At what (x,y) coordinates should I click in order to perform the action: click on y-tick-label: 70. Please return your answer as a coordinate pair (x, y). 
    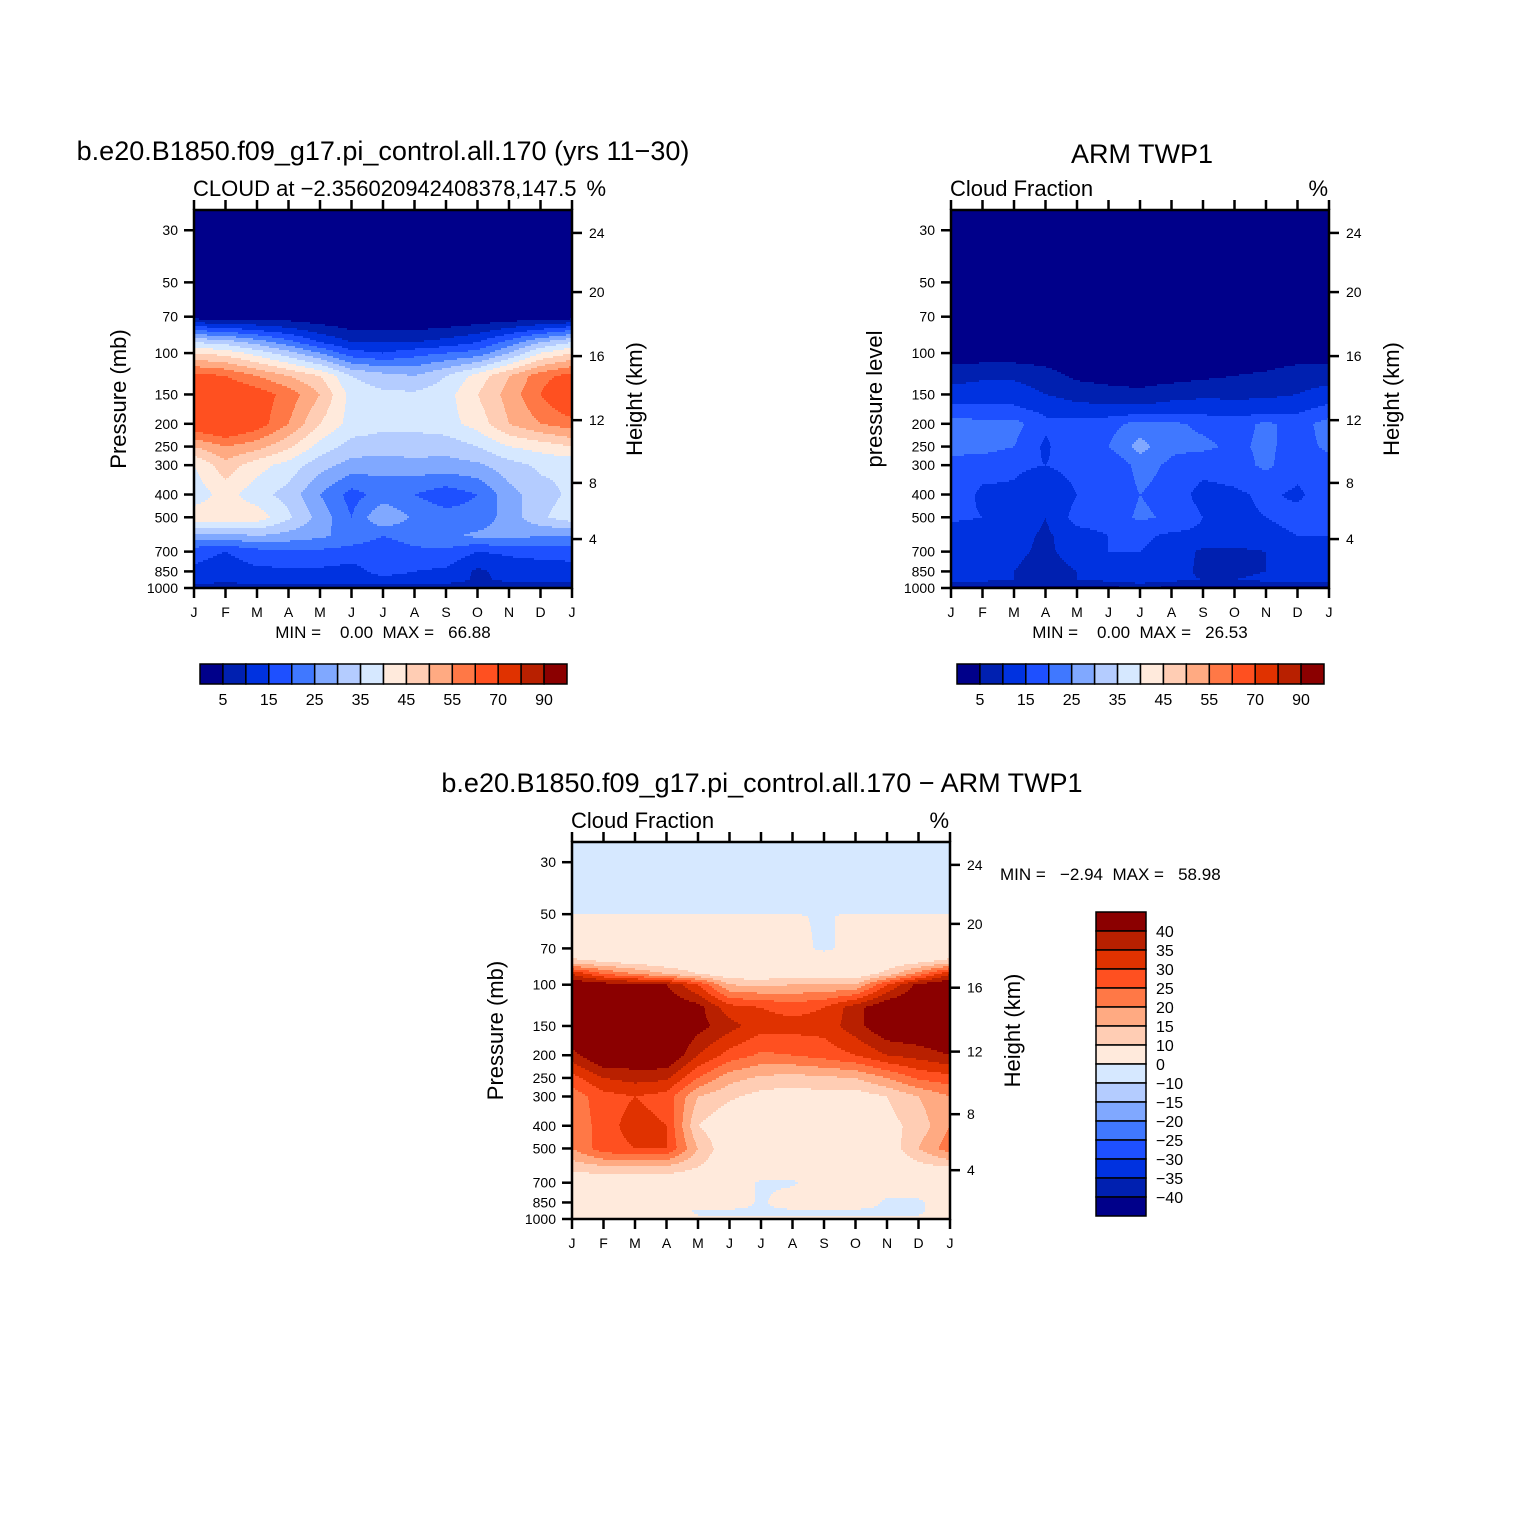
    Looking at the image, I should click on (927, 317).